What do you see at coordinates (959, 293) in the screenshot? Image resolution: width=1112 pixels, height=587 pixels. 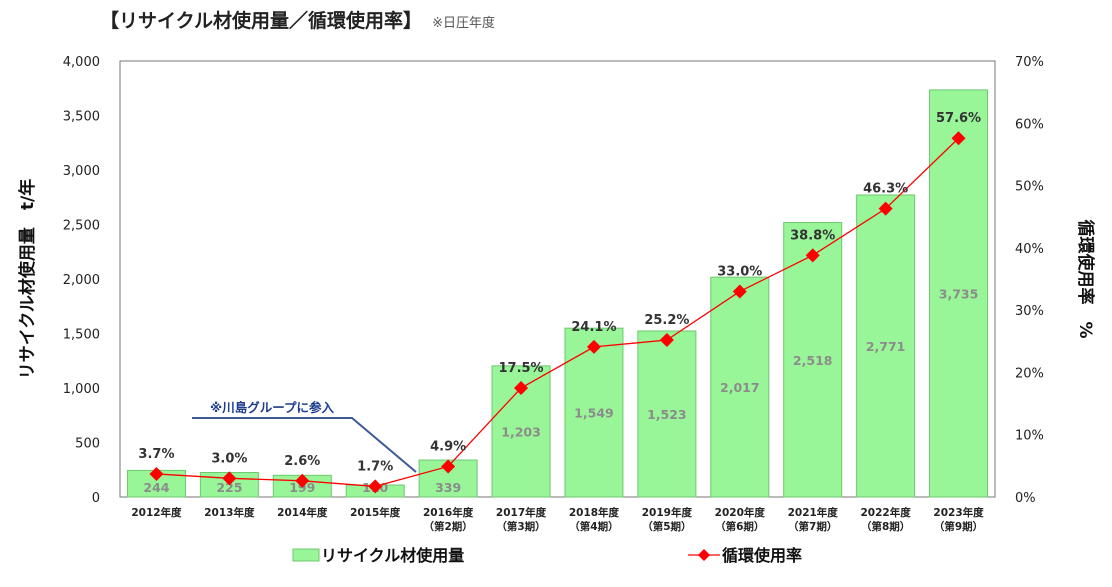 I see `bar-value-label: 3,735` at bounding box center [959, 293].